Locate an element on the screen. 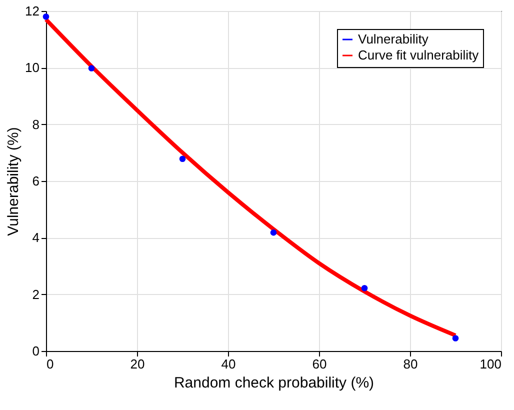 This screenshot has height=410, width=514. x-axis-title: Random check probability (%) is located at coordinates (274, 383).